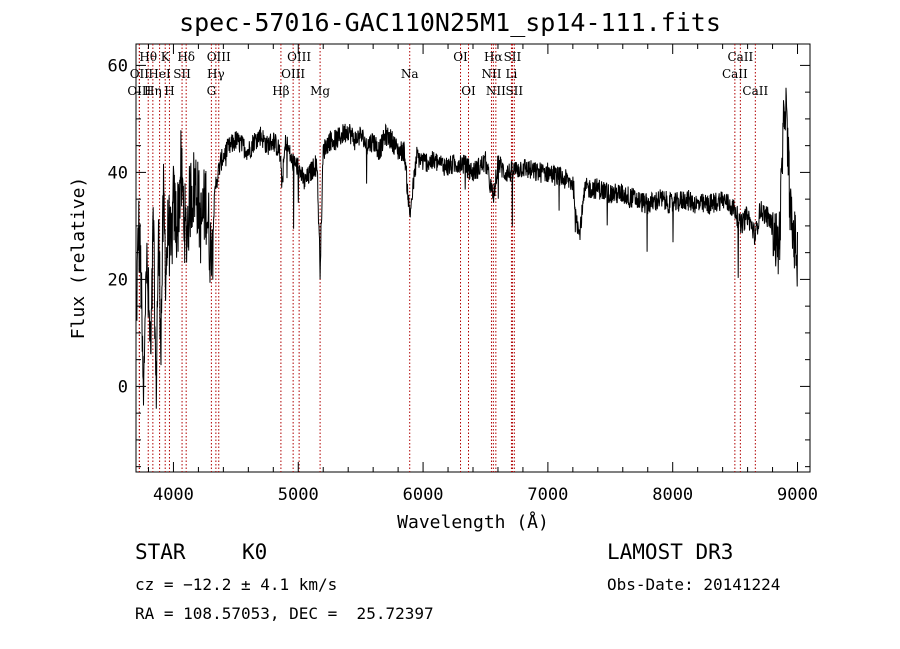 The height and width of the screenshot is (649, 900). Describe the element at coordinates (148, 57) in the screenshot. I see `line-label: Hθ` at that location.